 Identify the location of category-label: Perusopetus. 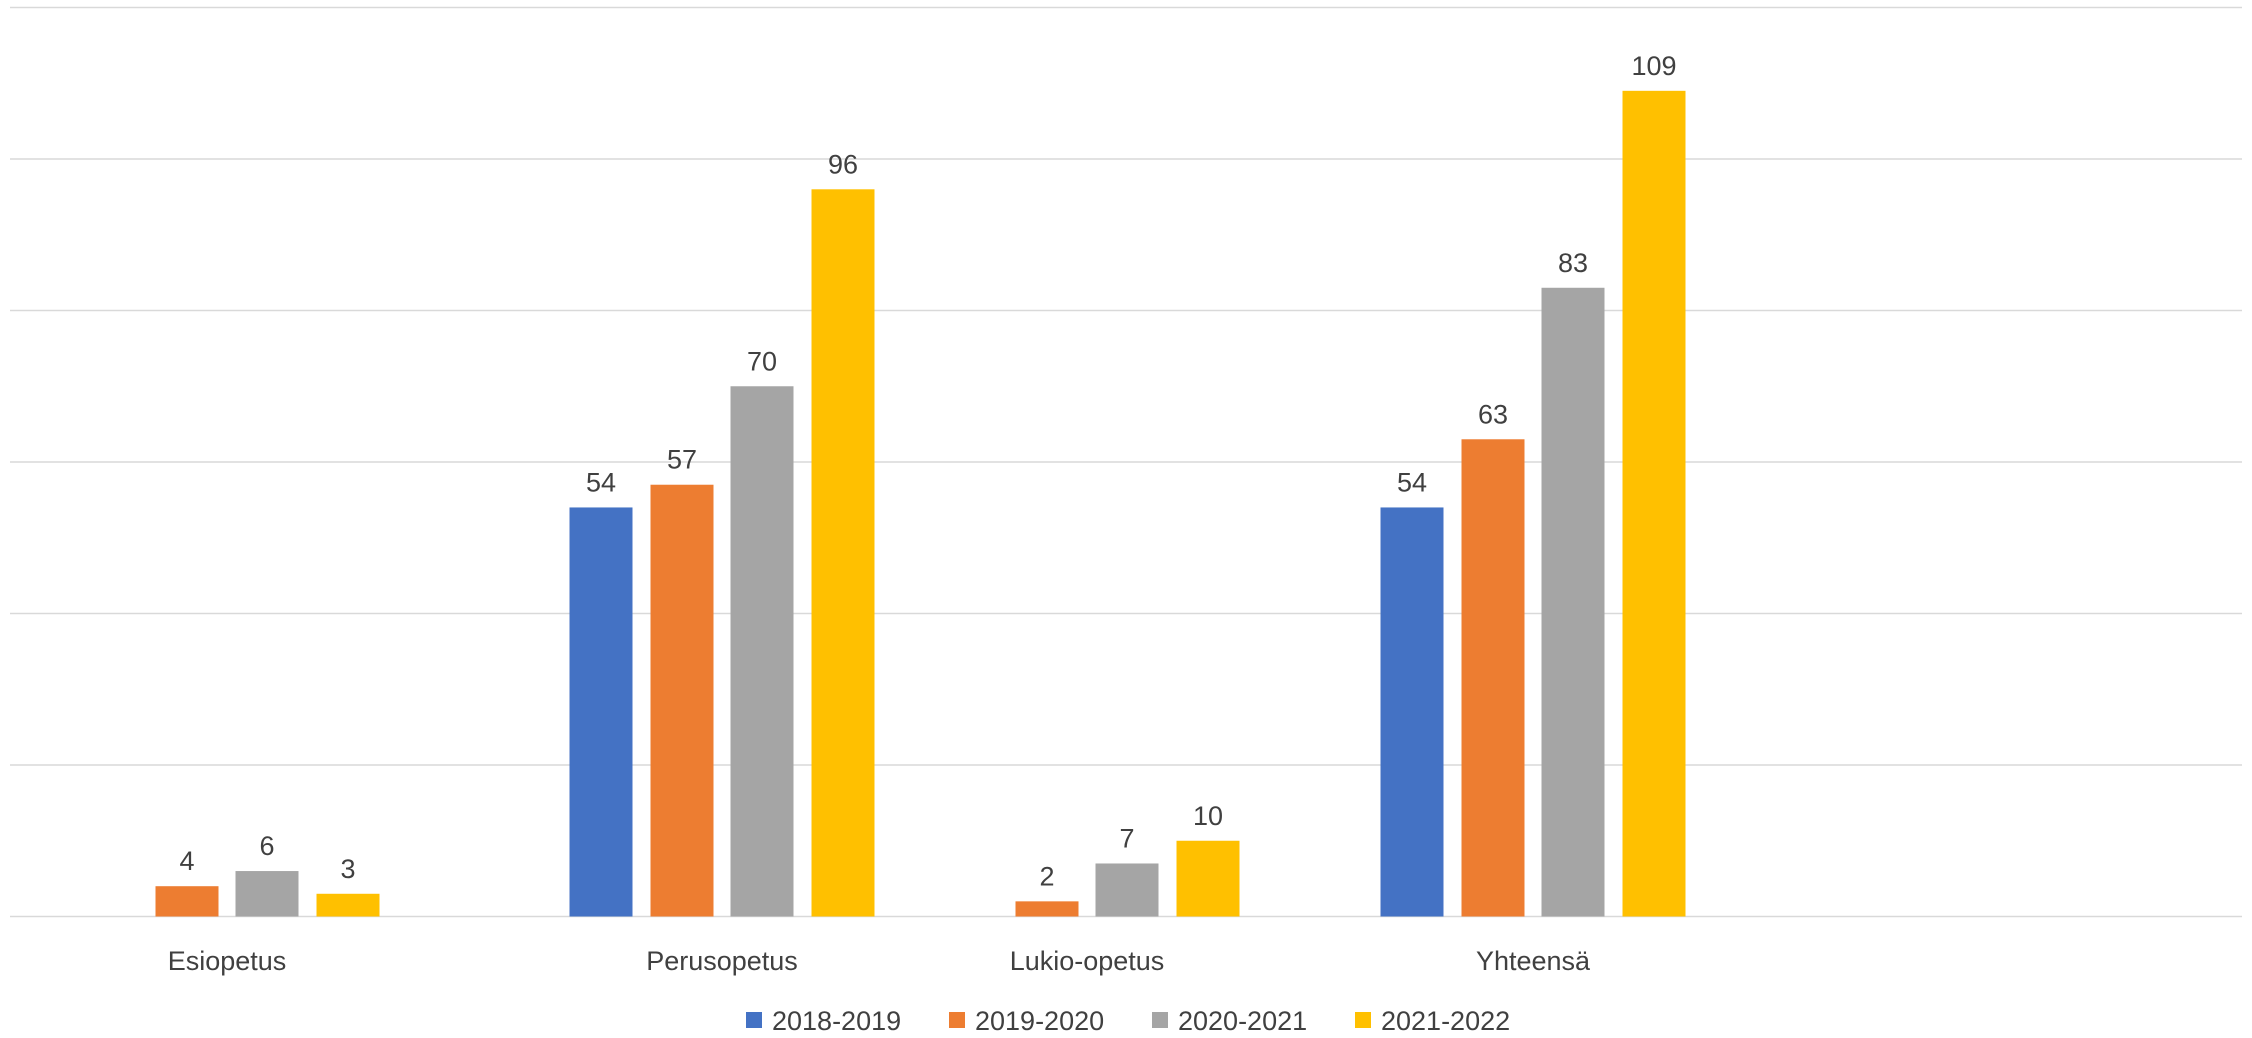
(722, 961).